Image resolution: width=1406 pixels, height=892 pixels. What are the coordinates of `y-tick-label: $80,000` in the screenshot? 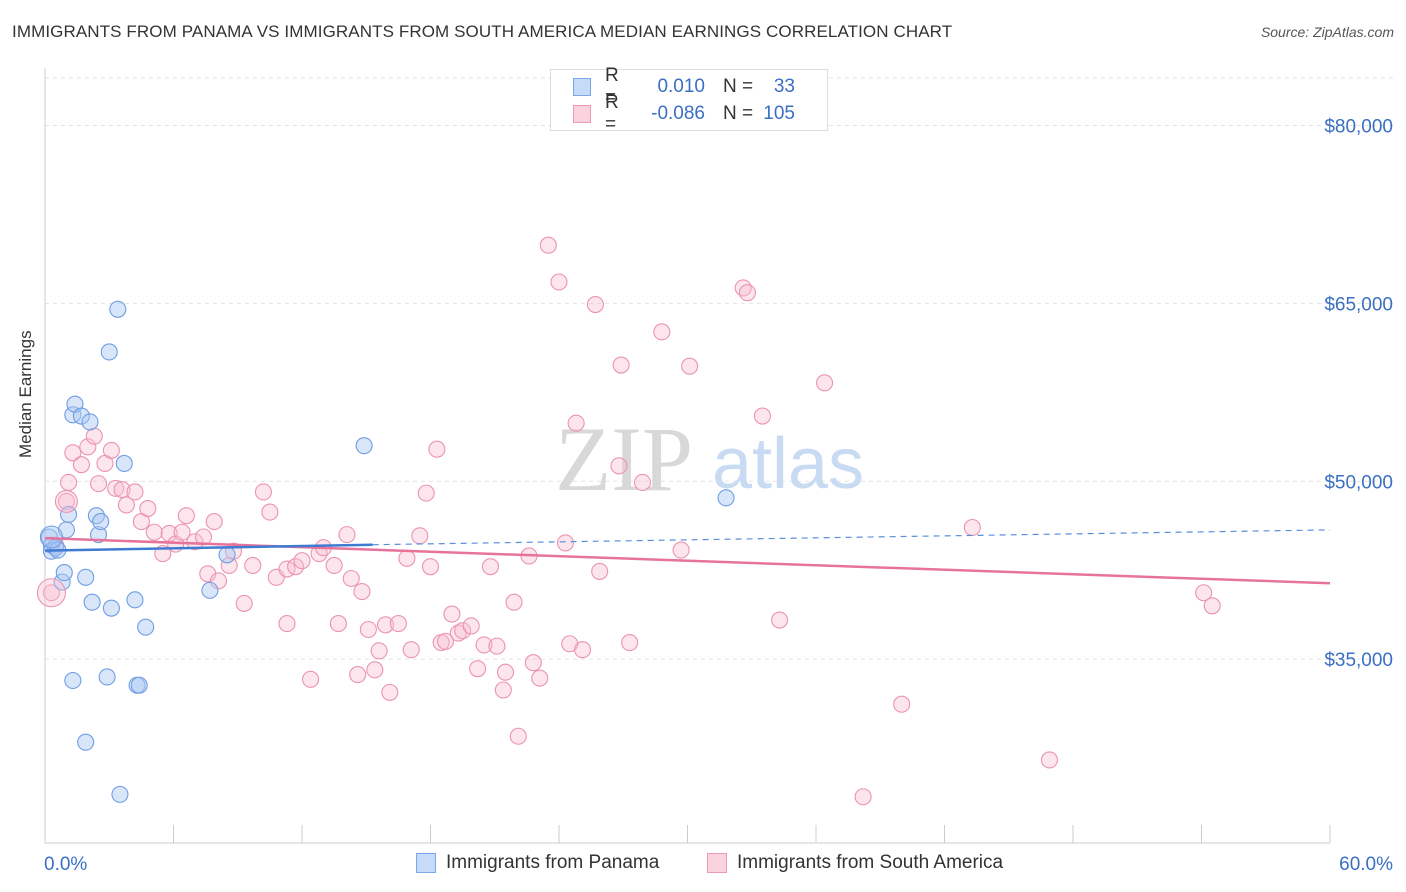 It's located at (1358, 126).